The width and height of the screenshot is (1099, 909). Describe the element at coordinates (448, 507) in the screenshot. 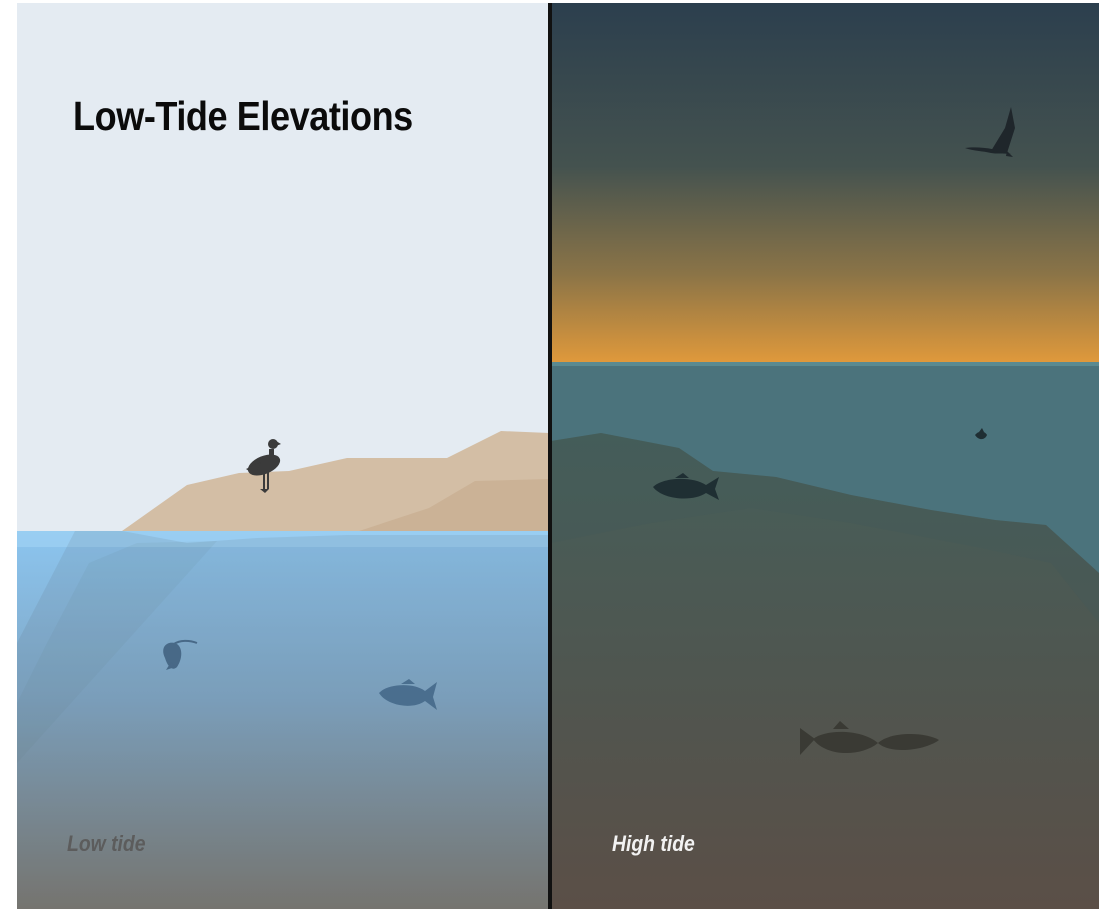

I see `low-tide-land-shade` at that location.